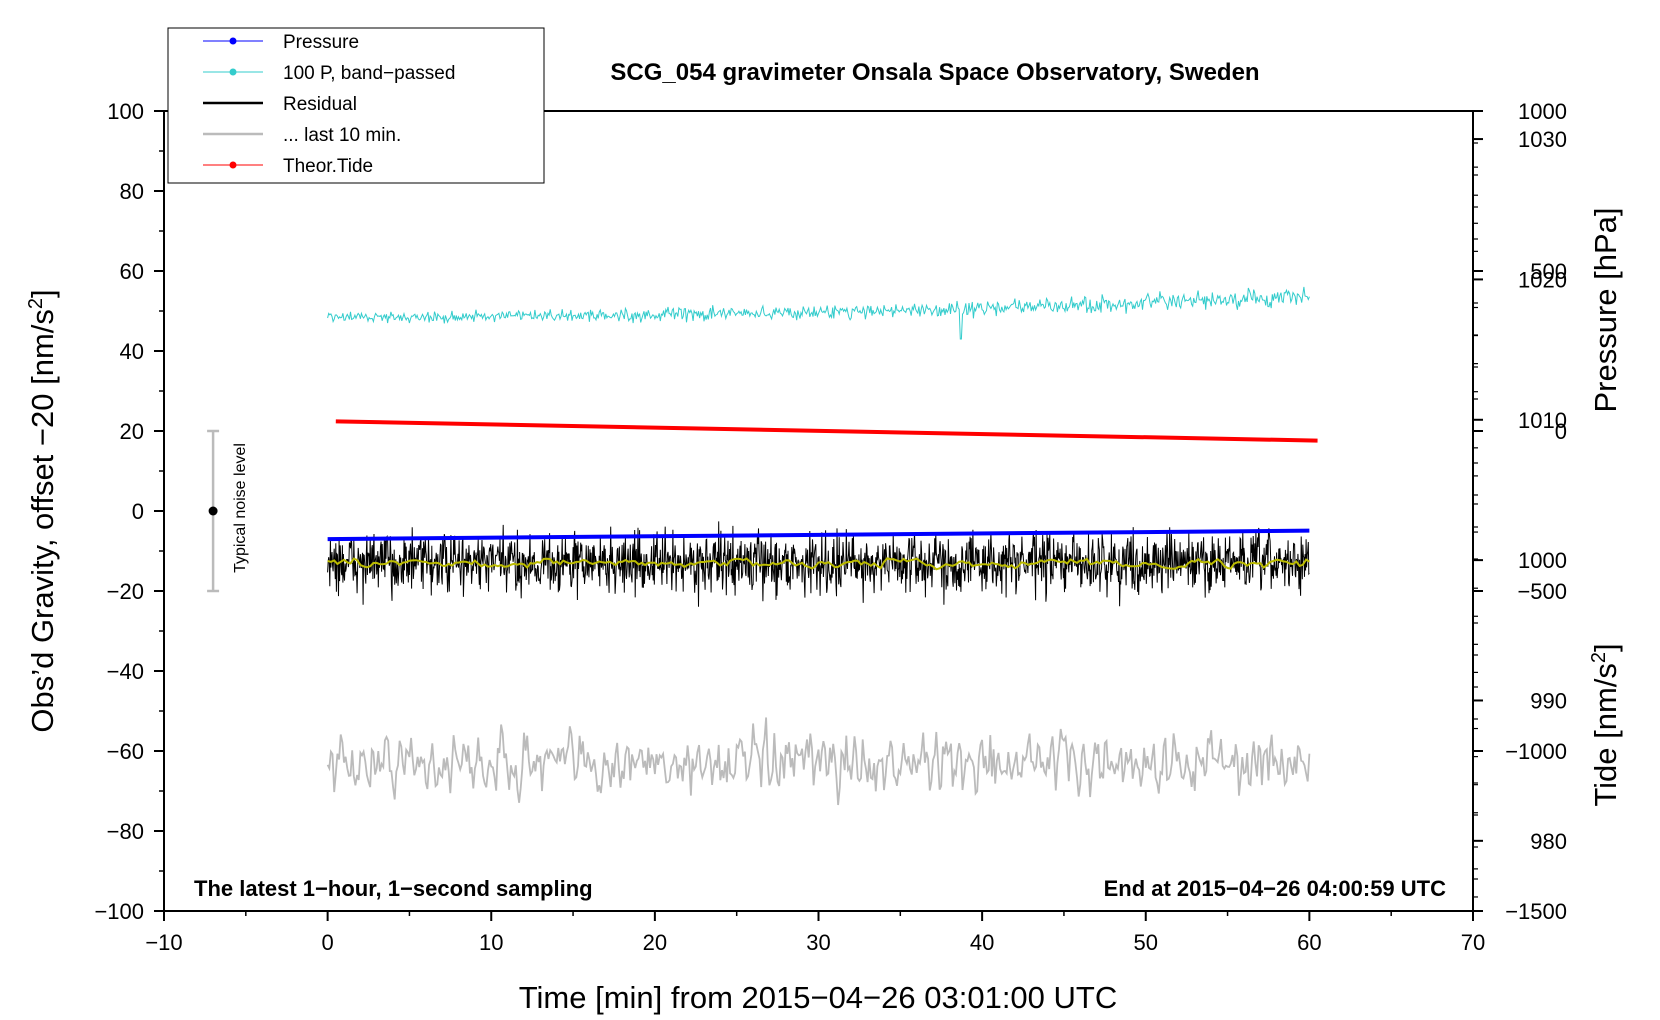 The image size is (1660, 1020). Describe the element at coordinates (125, 591) in the screenshot. I see `y-tick-label: −20` at that location.